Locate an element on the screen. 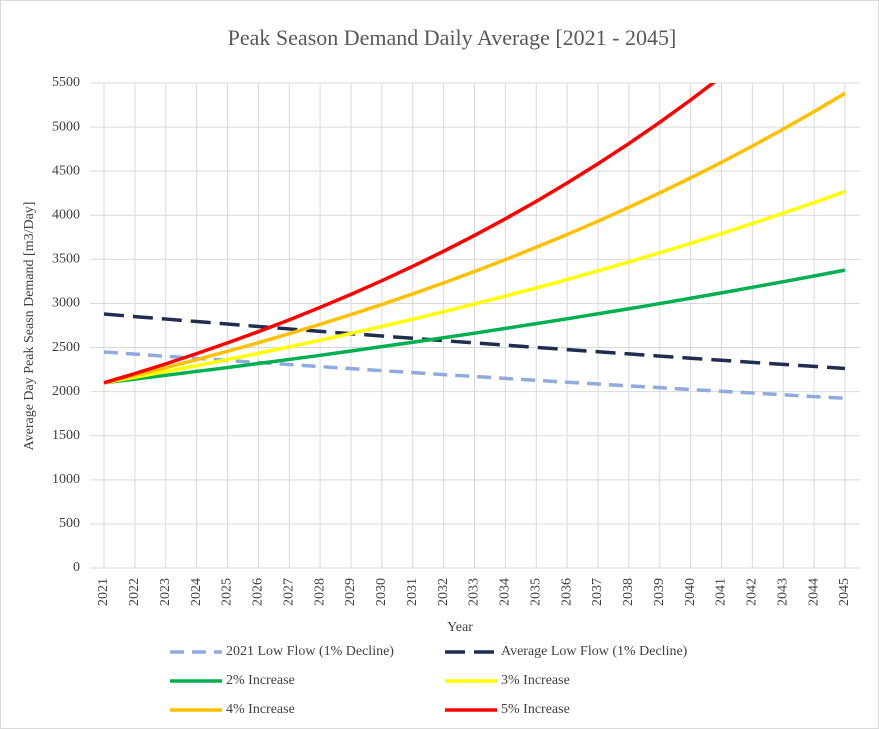  legend-label: 3% Increase is located at coordinates (535, 680).